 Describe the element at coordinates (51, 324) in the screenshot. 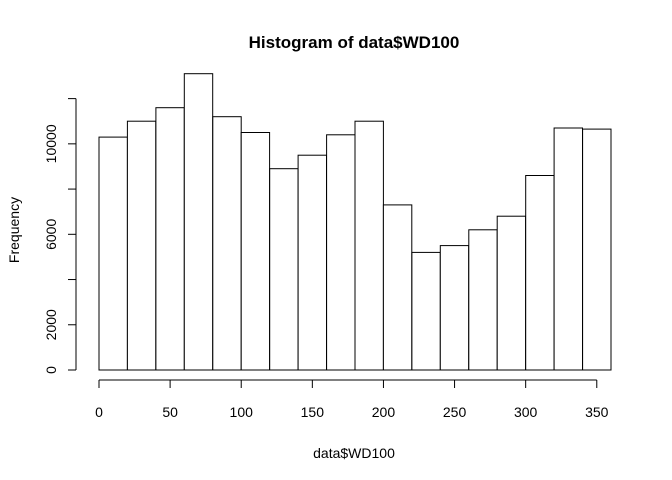

I see `y-tick-label-1: 2000` at that location.